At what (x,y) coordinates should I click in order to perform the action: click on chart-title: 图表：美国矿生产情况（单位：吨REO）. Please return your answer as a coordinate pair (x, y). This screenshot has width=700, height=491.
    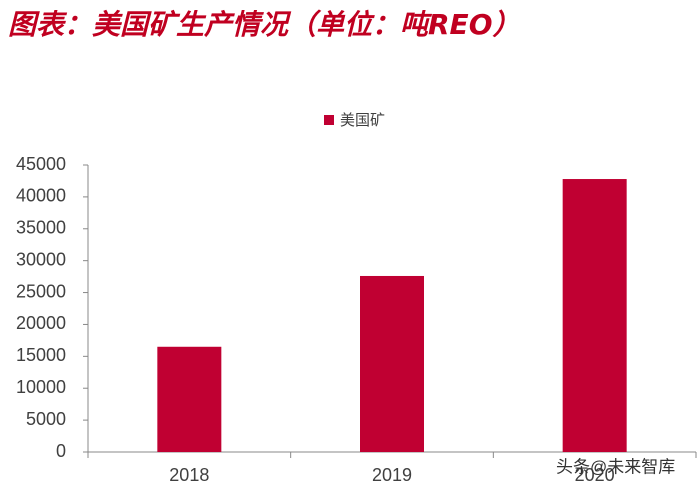
    Looking at the image, I should click on (264, 24).